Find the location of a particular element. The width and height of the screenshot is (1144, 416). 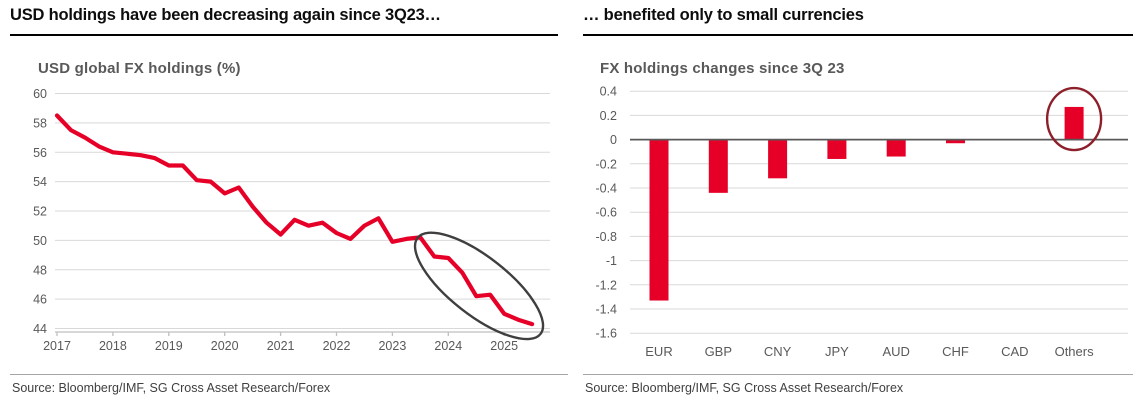

x-axis-tick-label: 2018 is located at coordinates (113, 346).